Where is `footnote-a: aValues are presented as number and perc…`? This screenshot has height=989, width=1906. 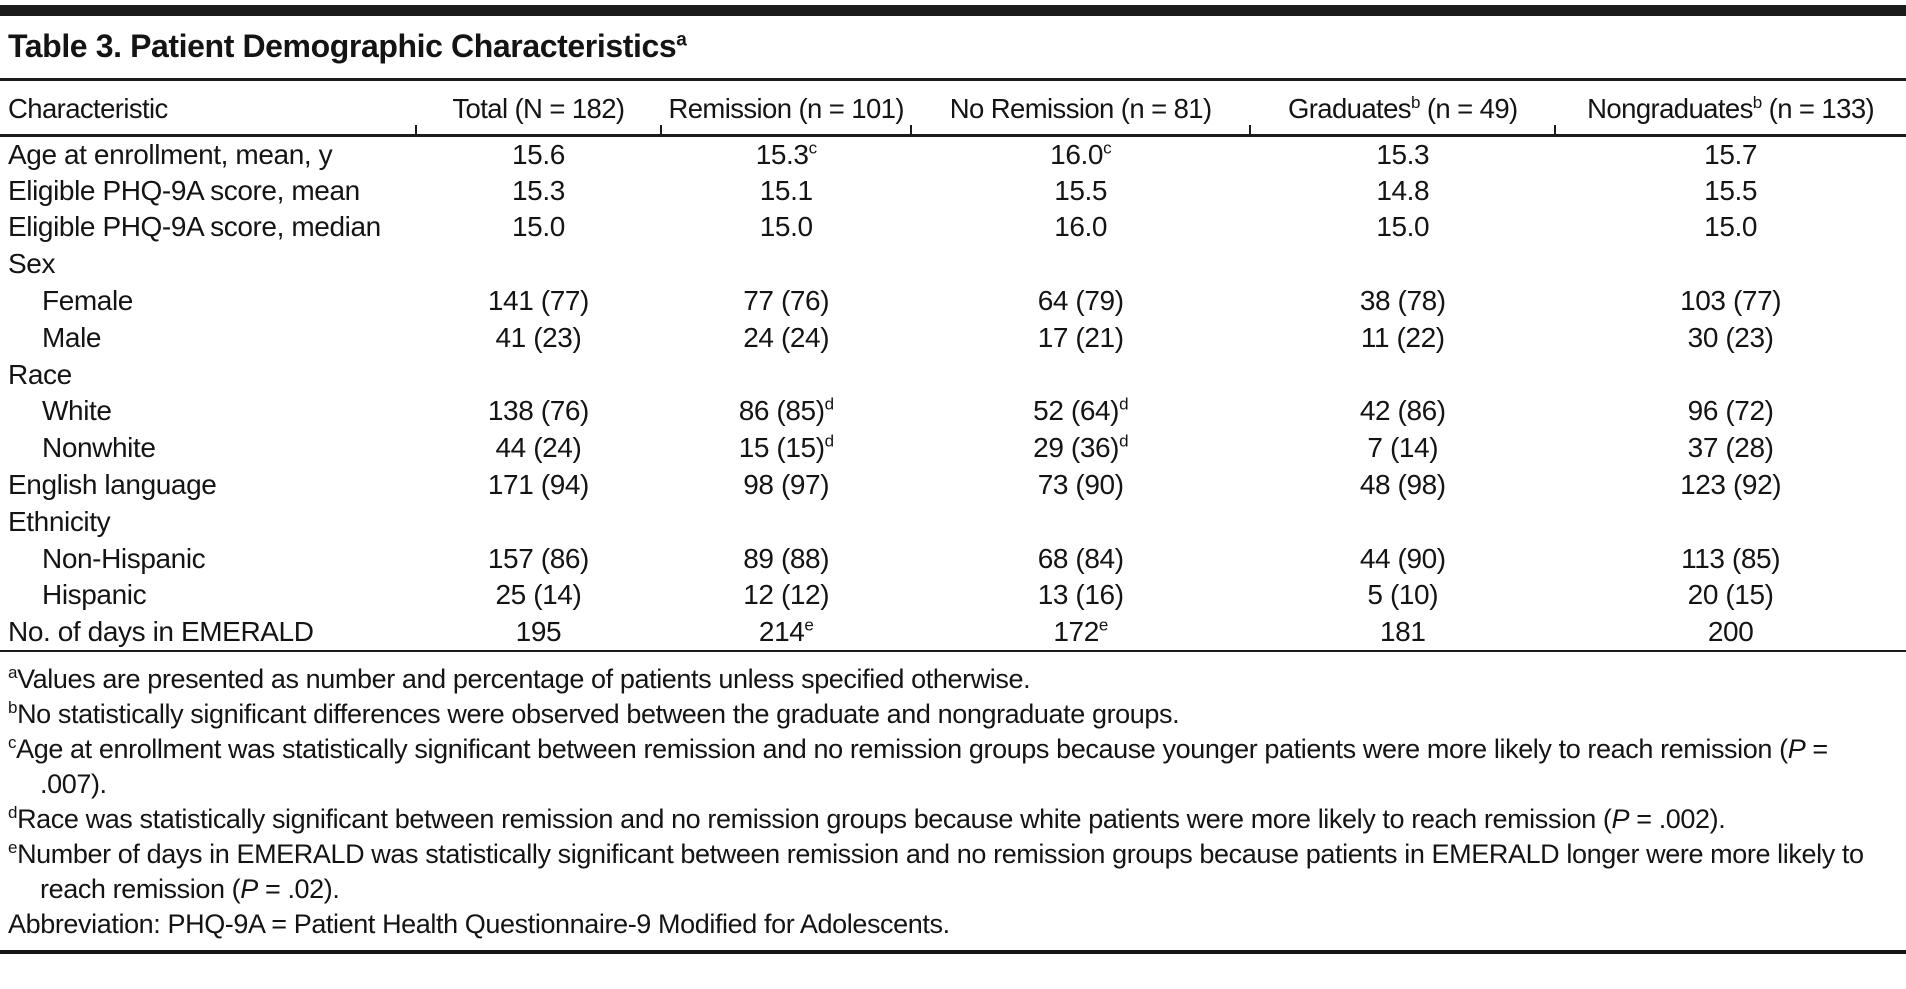
footnote-a: aValues are presented as number and perc… is located at coordinates (939, 679).